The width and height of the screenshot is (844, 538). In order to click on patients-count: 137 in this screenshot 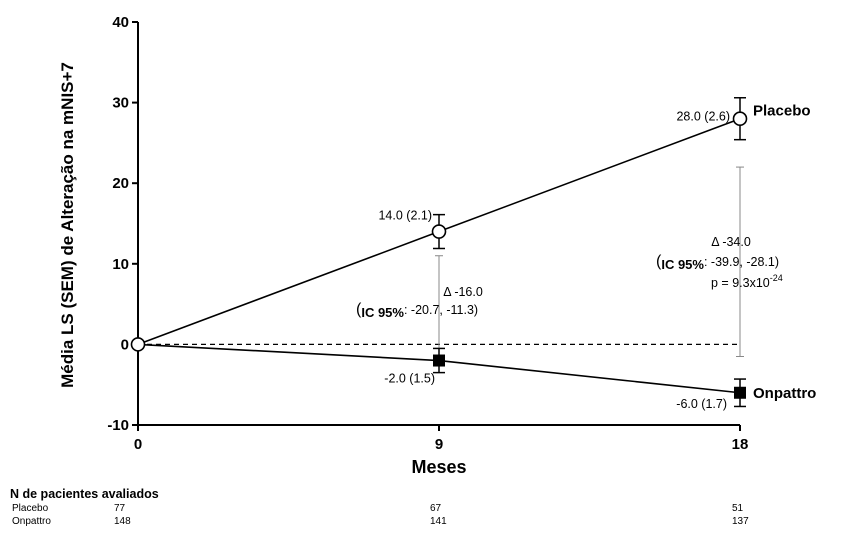, I will do `click(740, 521)`.